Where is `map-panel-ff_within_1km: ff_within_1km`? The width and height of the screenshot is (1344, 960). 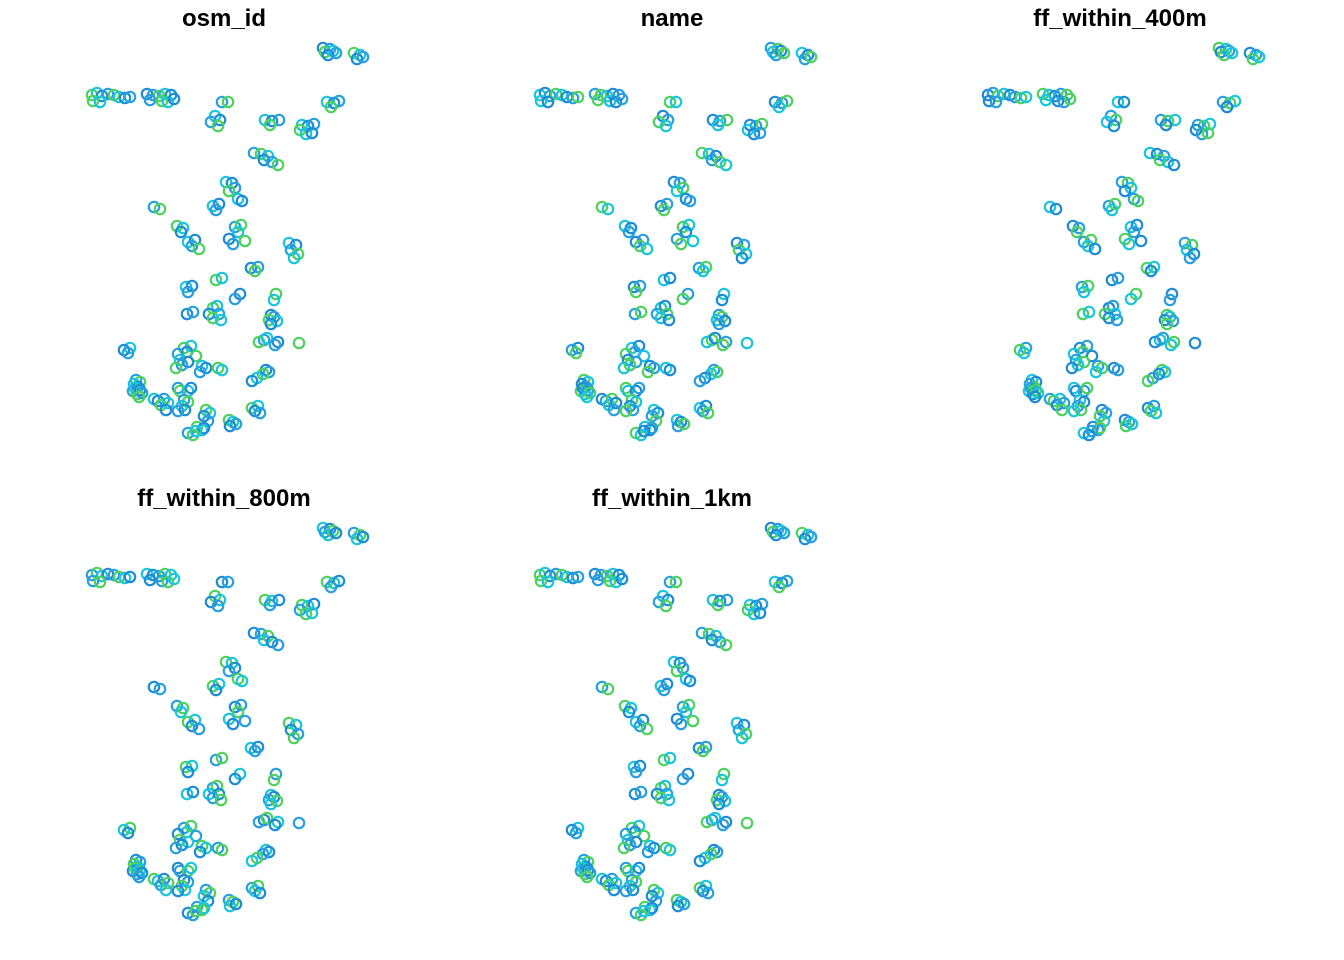
map-panel-ff_within_1km: ff_within_1km is located at coordinates (675, 703).